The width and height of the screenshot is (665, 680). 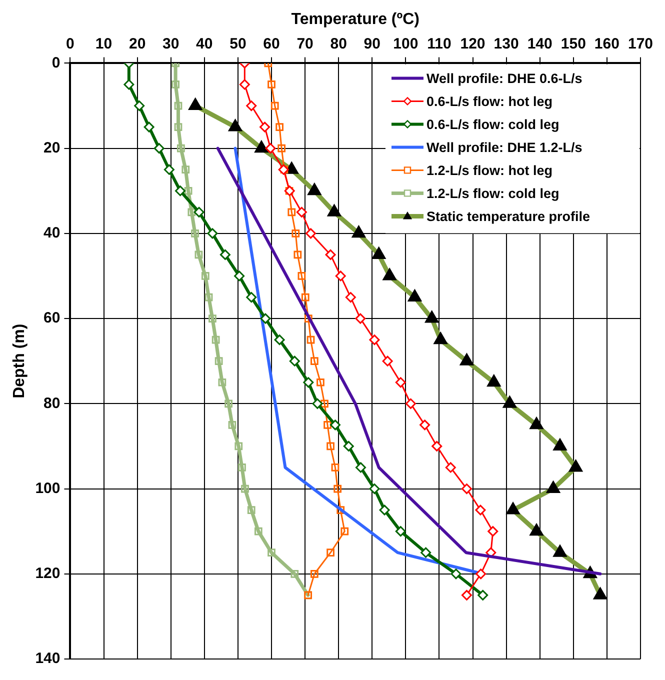 I want to click on x-tick-label: 140, so click(x=539, y=43).